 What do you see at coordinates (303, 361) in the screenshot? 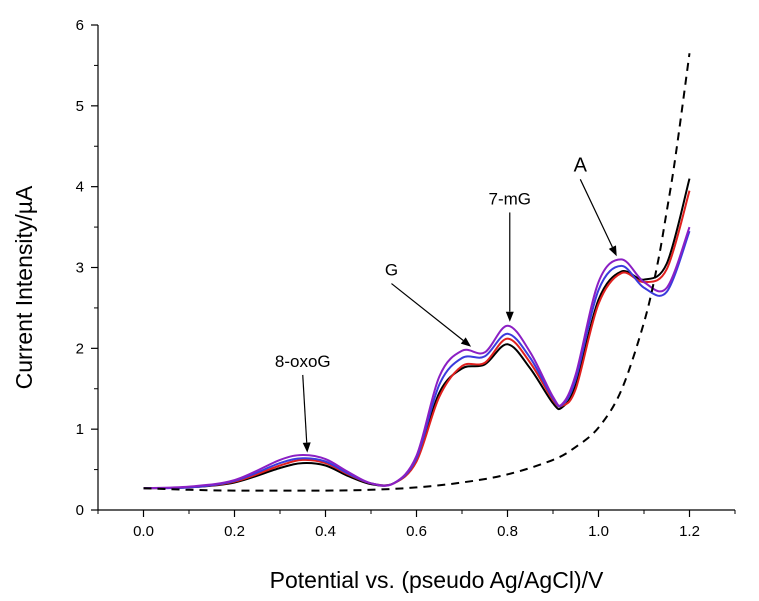
I see `annotation-label: 8-oxoG` at bounding box center [303, 361].